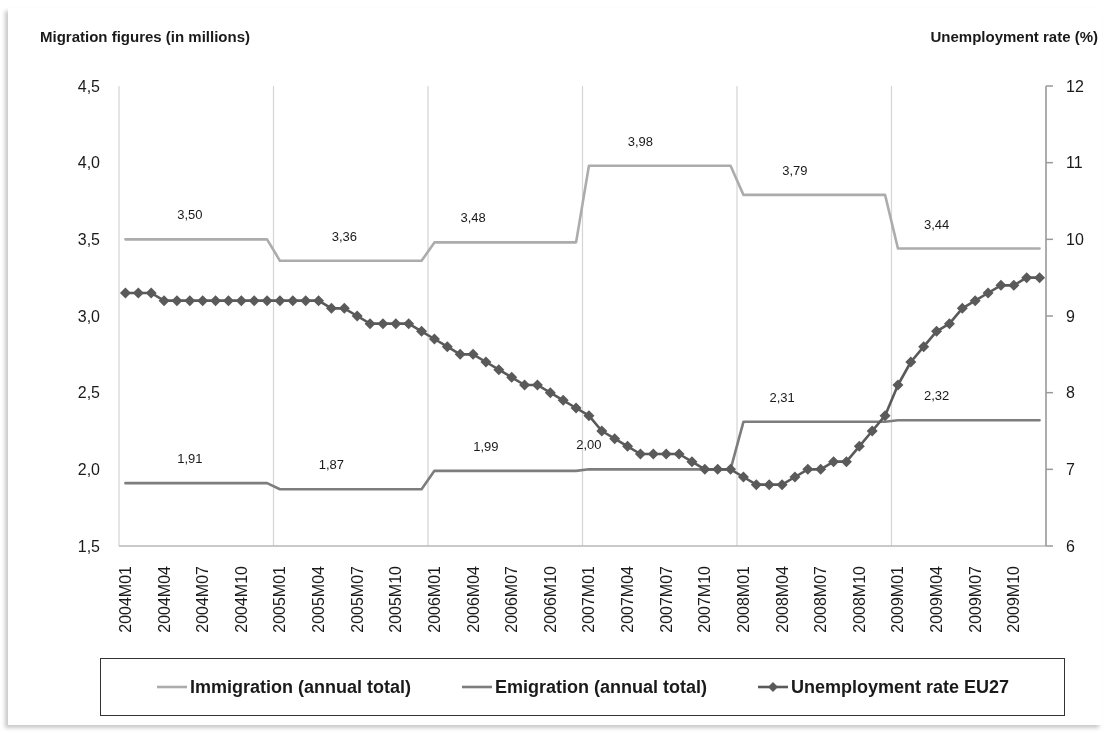  What do you see at coordinates (1014, 599) in the screenshot?
I see `x-tick-label: 2009M10` at bounding box center [1014, 599].